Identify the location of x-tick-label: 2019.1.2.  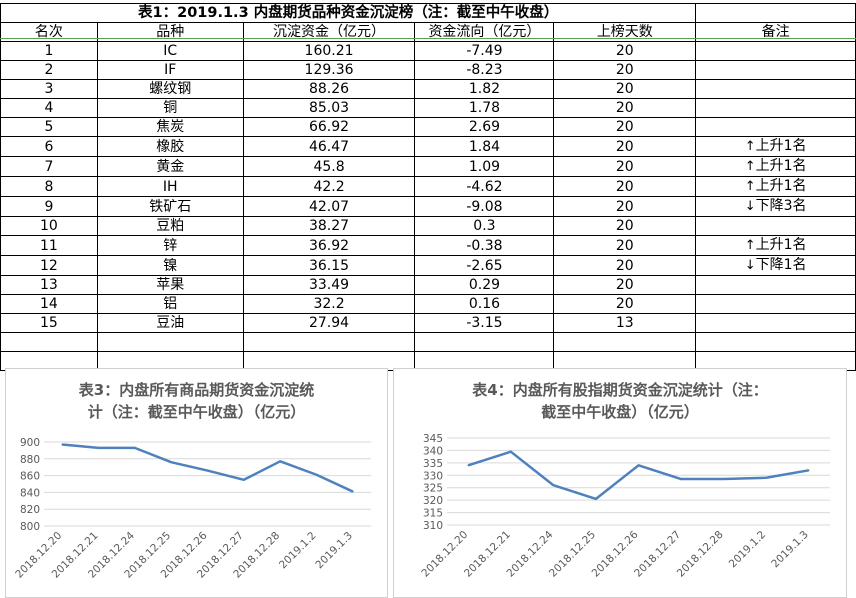
(298, 551).